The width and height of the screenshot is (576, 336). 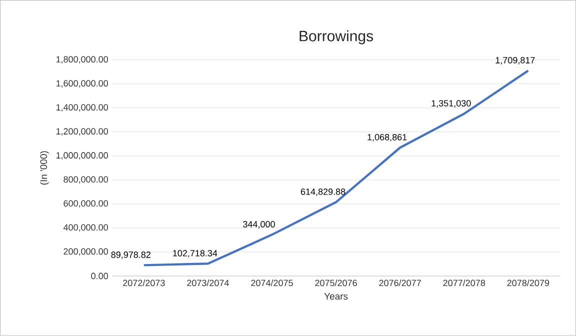 What do you see at coordinates (85, 228) in the screenshot?
I see `y-tick-label: 400,000.00` at bounding box center [85, 228].